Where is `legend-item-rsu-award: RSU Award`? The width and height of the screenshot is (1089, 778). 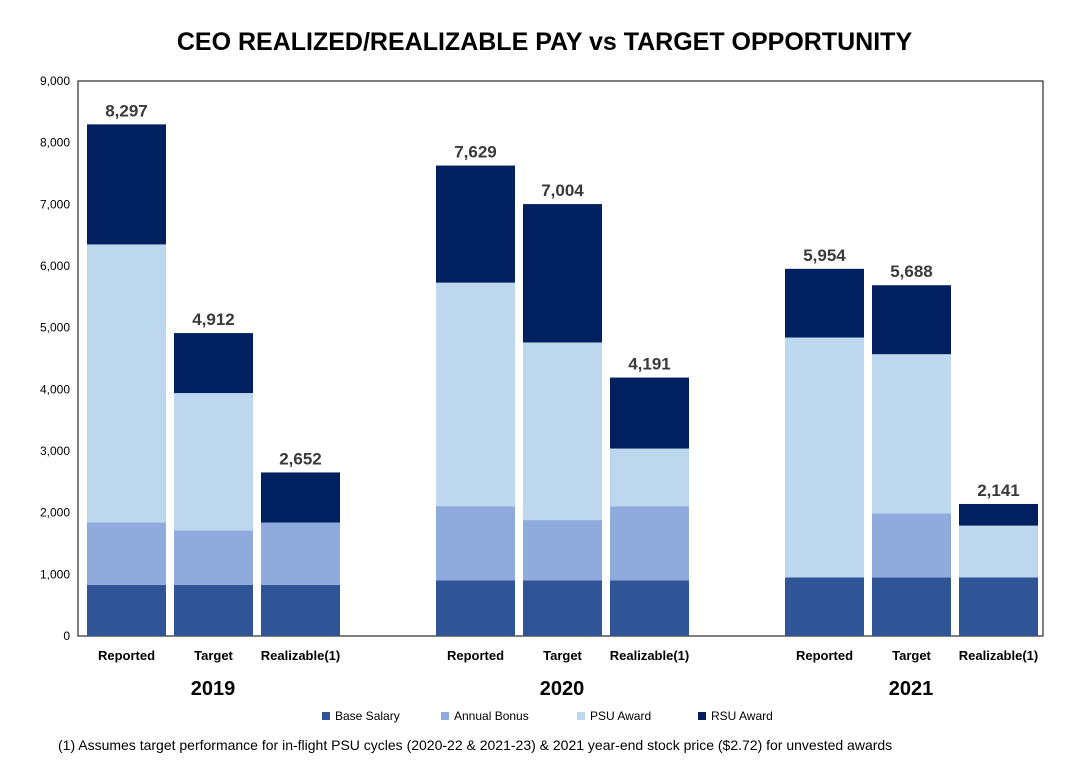
legend-item-rsu-award: RSU Award is located at coordinates (735, 716).